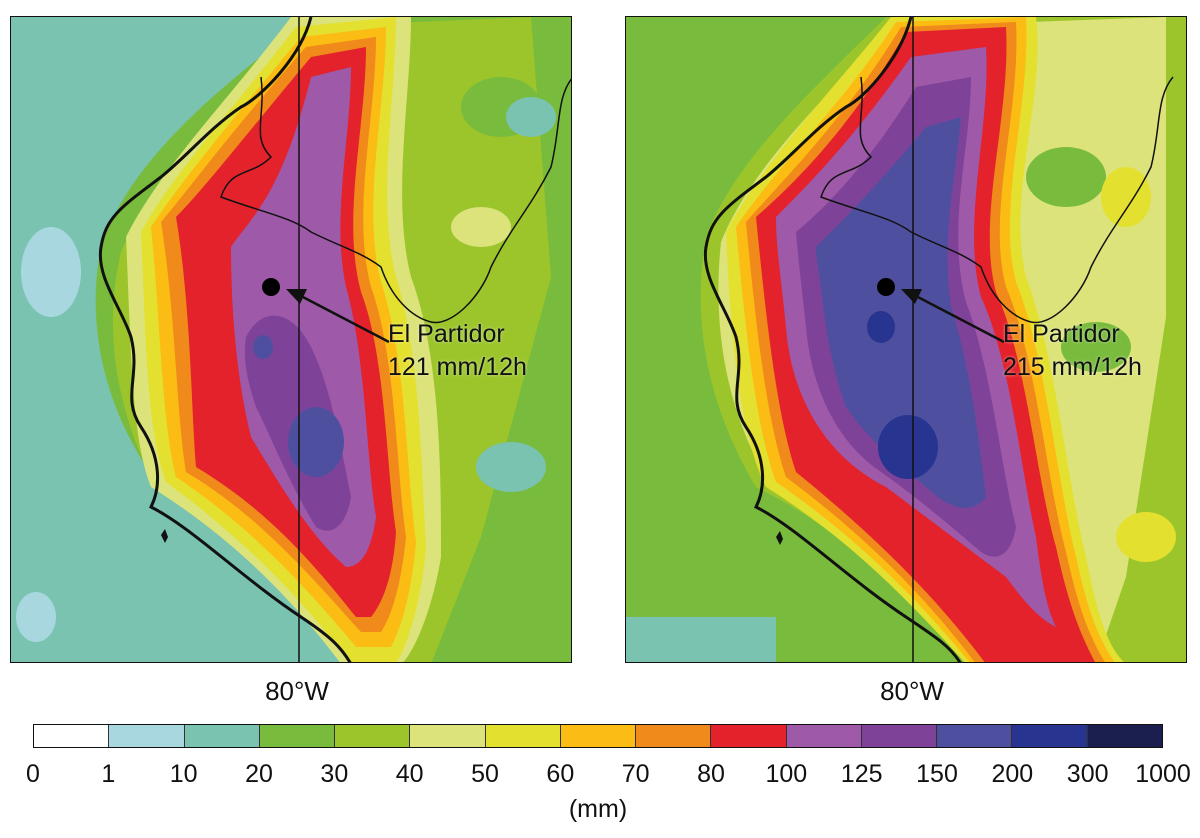 This screenshot has width=1200, height=838. Describe the element at coordinates (1012, 774) in the screenshot. I see `colorbar-tick-label: 200` at that location.